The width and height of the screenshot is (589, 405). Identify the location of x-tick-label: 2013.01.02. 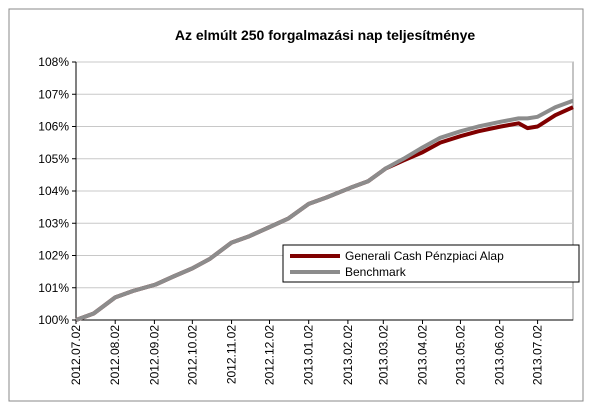
(309, 355).